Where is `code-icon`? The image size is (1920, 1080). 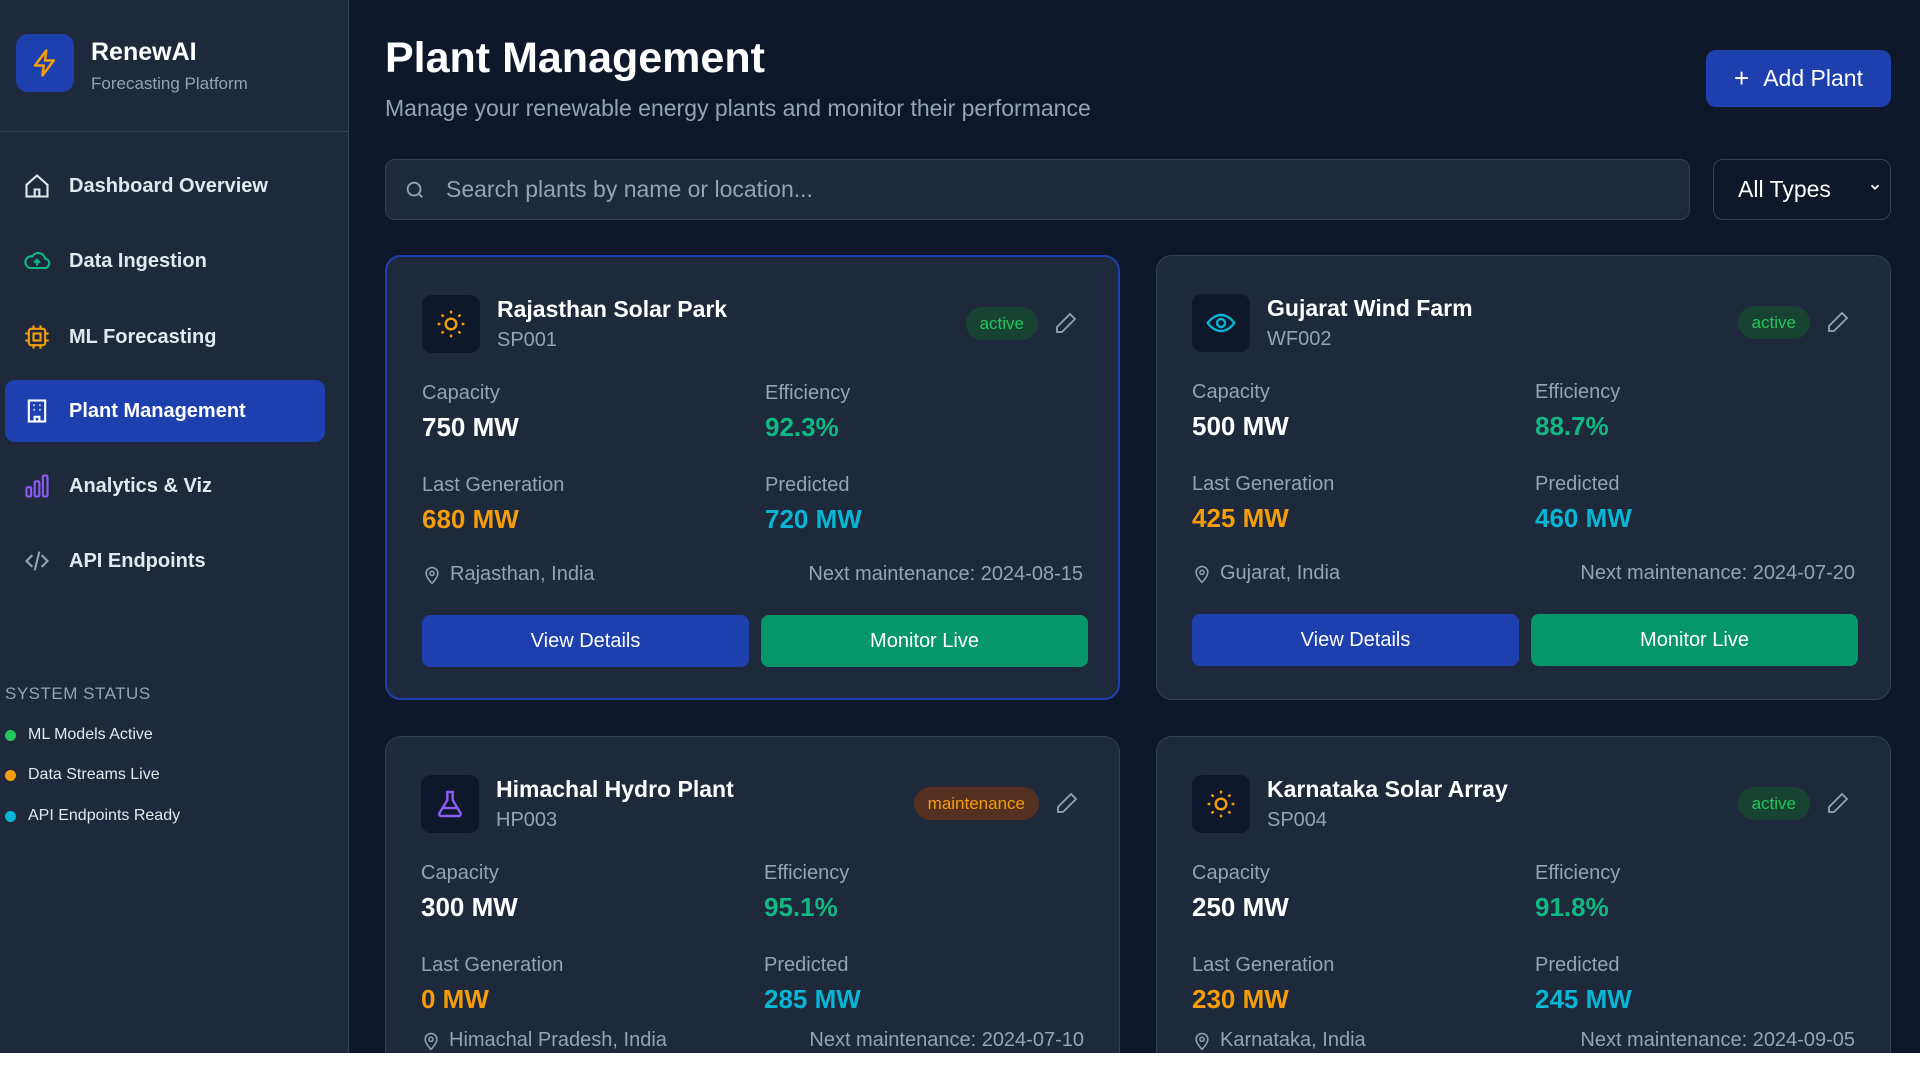
code-icon is located at coordinates (46, 561).